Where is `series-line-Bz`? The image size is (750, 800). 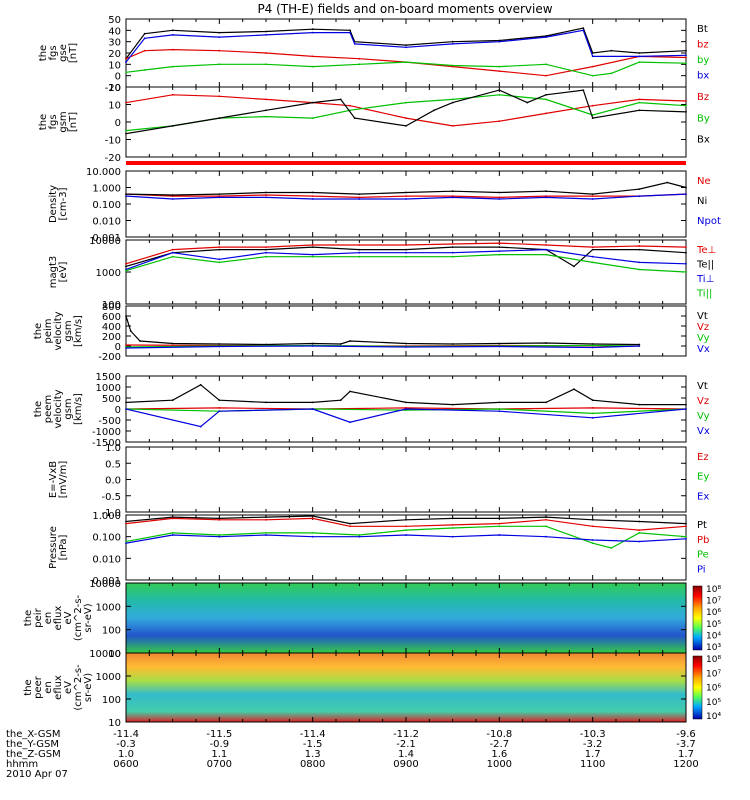 series-line-Bz is located at coordinates (406, 110).